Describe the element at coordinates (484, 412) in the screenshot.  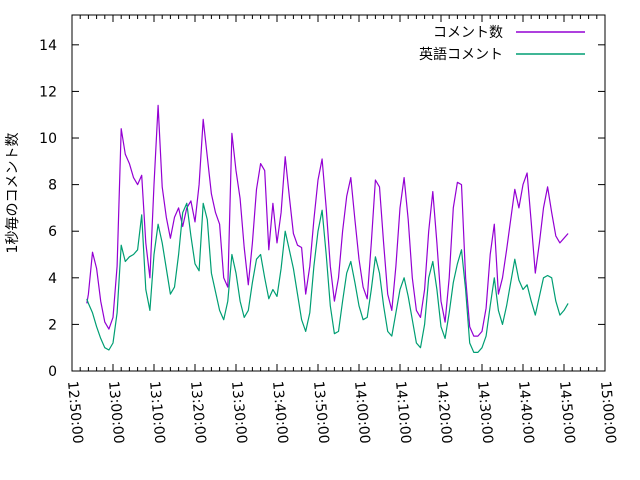
I see `x-tick-label: 14:30:00` at that location.